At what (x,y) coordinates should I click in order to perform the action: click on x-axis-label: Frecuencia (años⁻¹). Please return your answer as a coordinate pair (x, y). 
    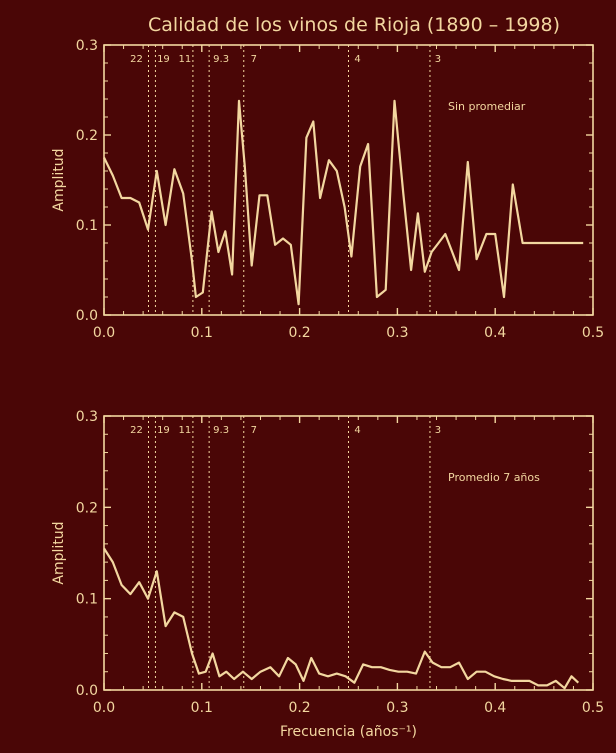
    Looking at the image, I should click on (348, 732).